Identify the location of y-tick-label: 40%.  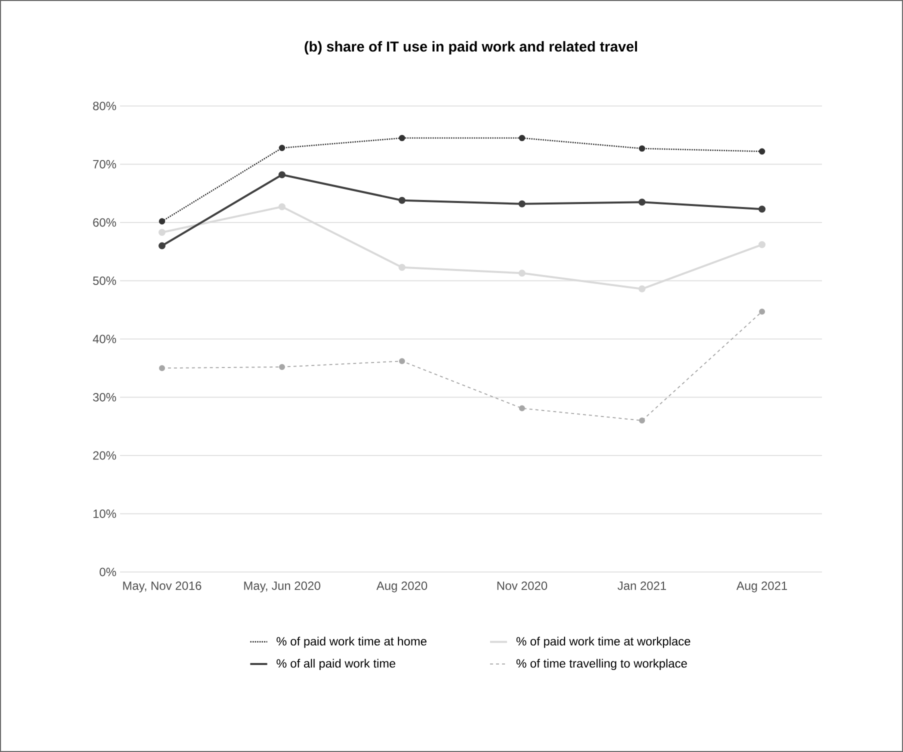
(104, 339).